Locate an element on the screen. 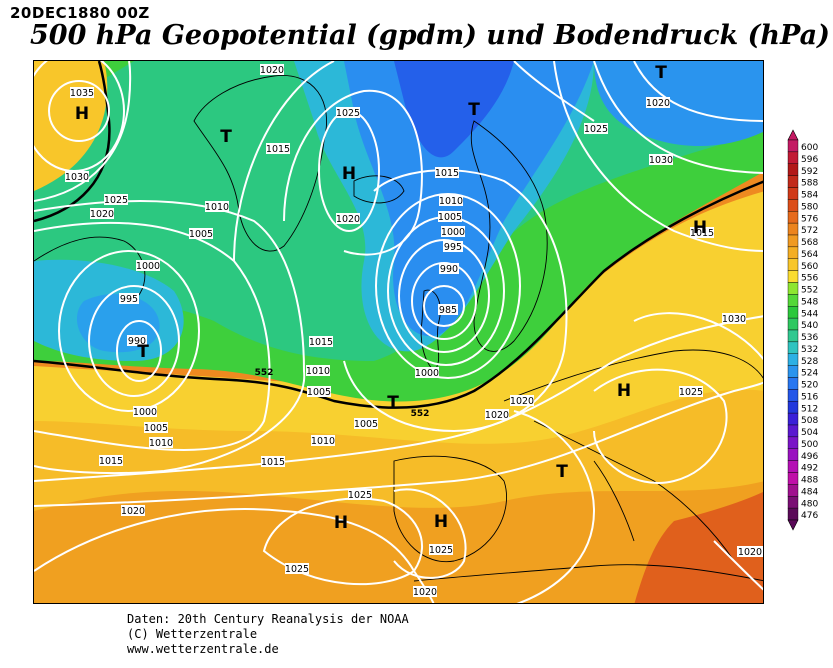  isobar-label: 990 is located at coordinates (449, 269).